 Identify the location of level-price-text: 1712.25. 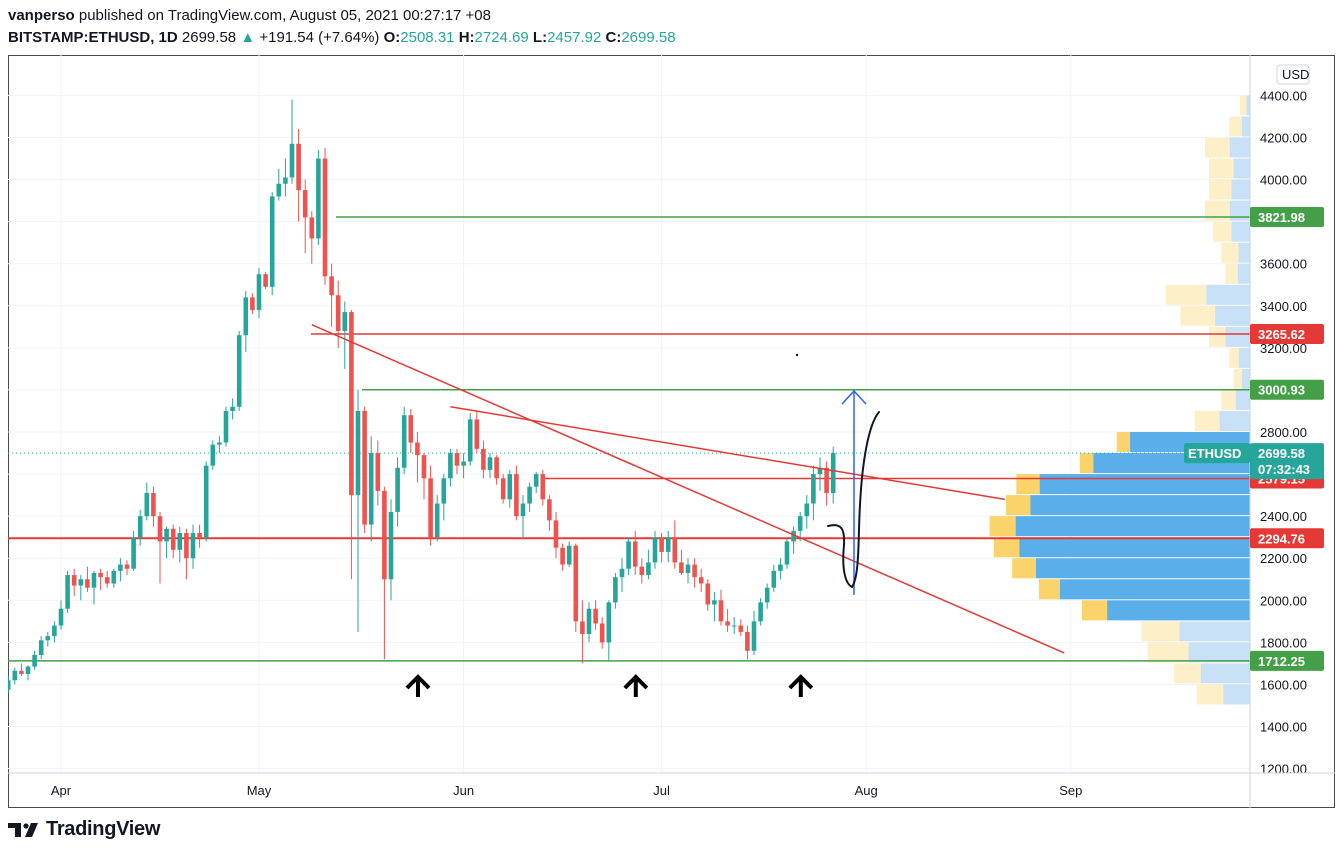
(1281, 661).